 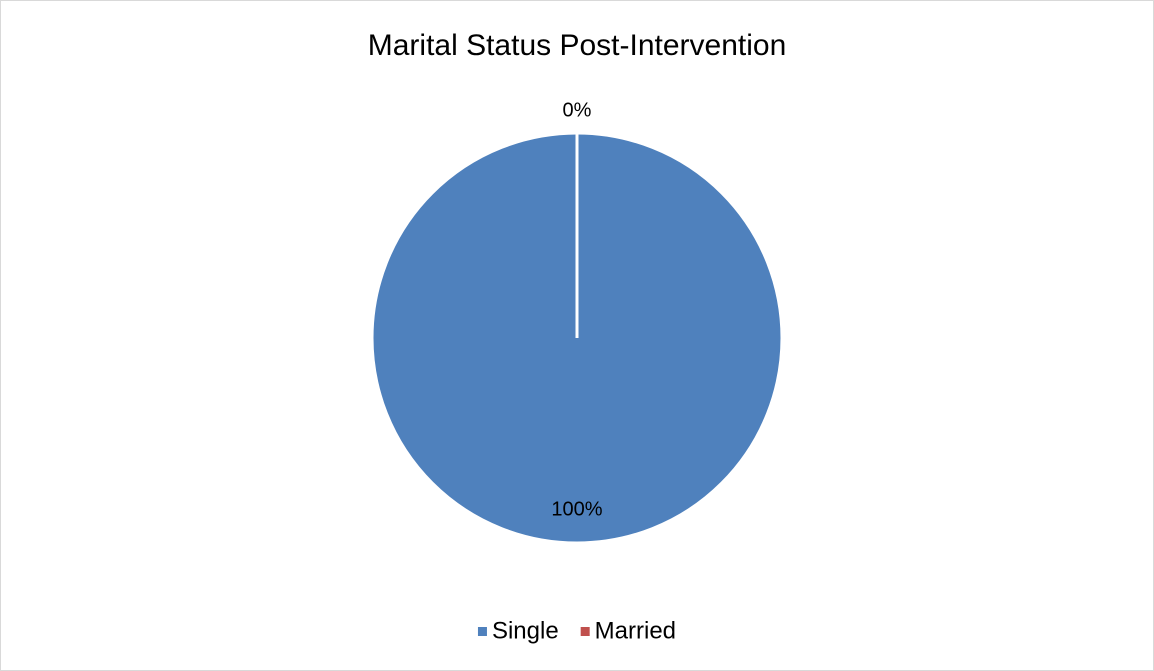 I want to click on data-label: 100%, so click(x=576, y=509).